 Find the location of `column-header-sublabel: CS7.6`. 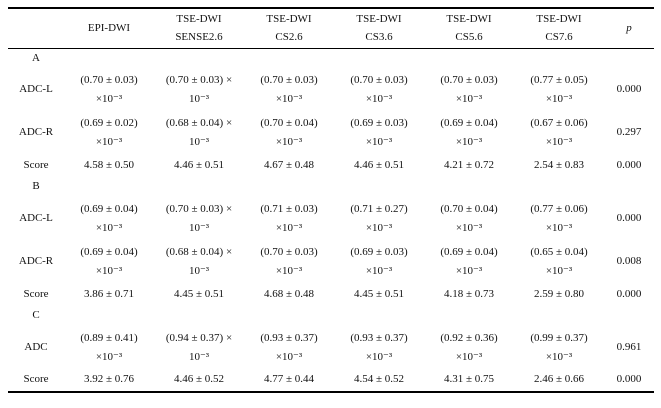

column-header-sublabel: CS7.6 is located at coordinates (559, 37).